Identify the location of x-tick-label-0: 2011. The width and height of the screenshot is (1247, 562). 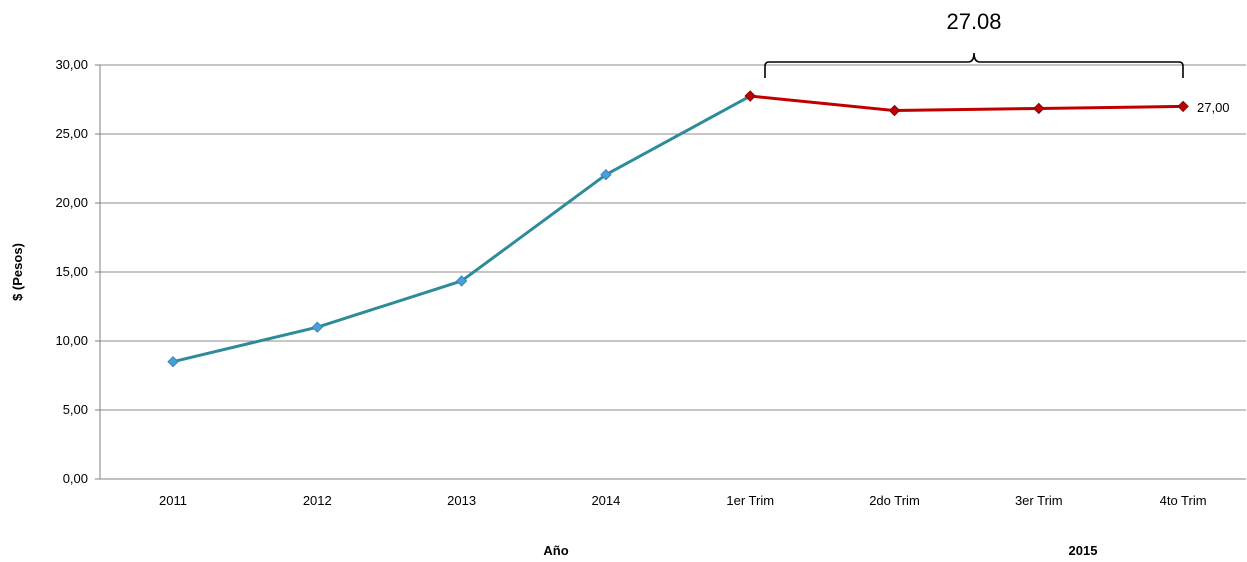
(173, 500).